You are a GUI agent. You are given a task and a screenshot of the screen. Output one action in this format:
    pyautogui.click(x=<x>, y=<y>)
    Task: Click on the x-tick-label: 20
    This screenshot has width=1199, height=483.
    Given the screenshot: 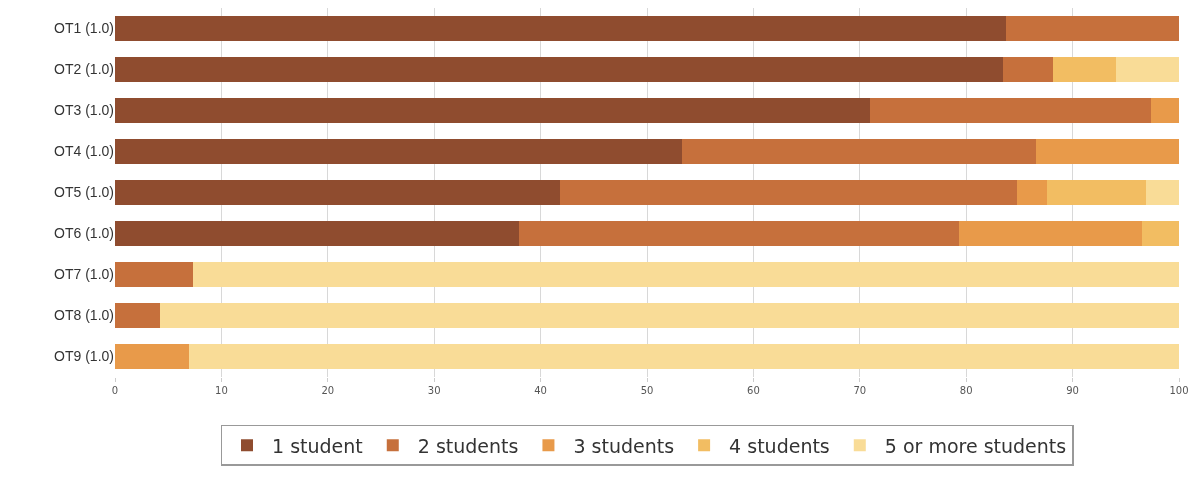 What is the action you would take?
    pyautogui.click(x=328, y=390)
    